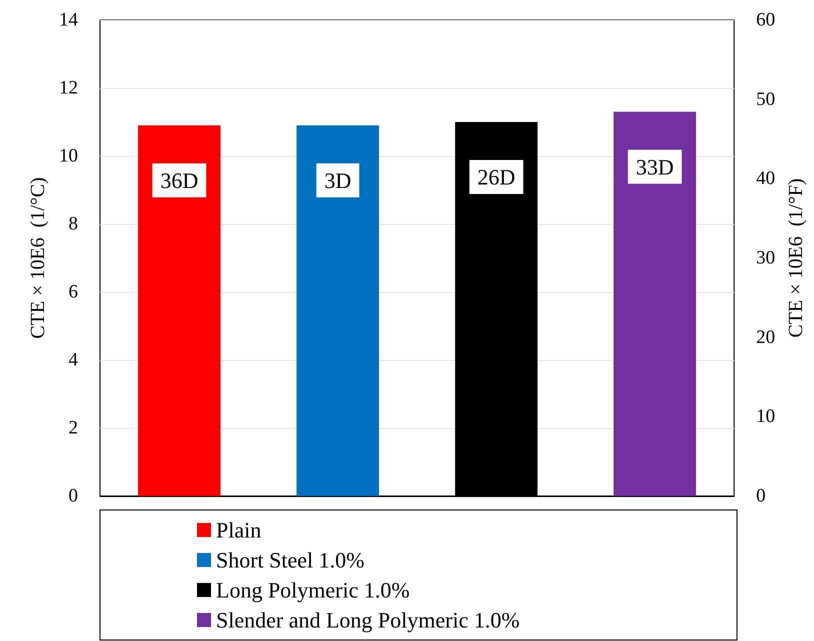 The image size is (814, 641). What do you see at coordinates (239, 530) in the screenshot?
I see `legend-label: Plain` at bounding box center [239, 530].